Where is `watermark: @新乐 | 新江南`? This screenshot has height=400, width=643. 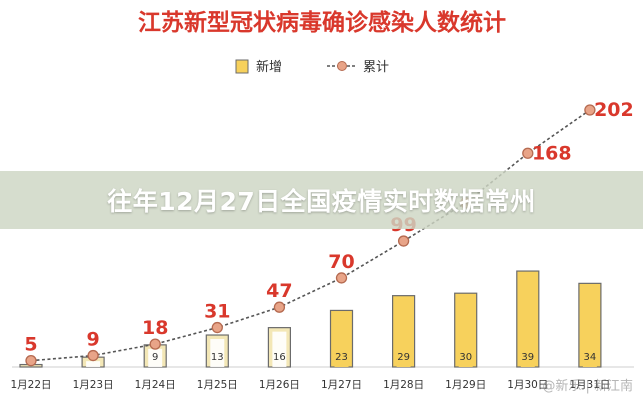
watermark: @新乐 | 新江南 is located at coordinates (587, 386).